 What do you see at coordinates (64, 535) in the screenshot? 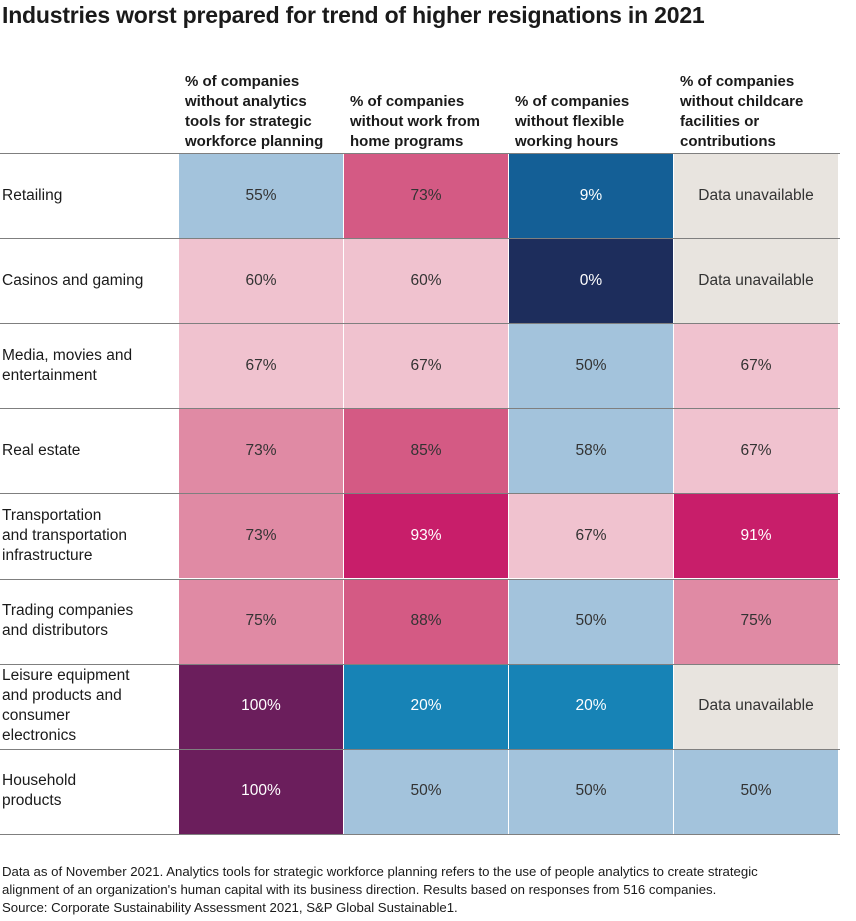
I see `row-label-line: and transportation` at bounding box center [64, 535].